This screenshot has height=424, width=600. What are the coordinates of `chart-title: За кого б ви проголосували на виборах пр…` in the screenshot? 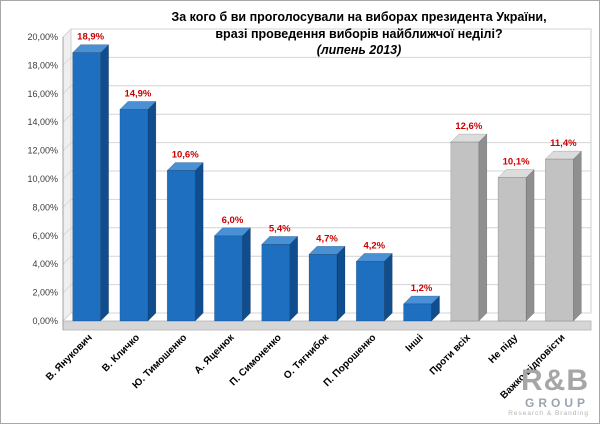 It's located at (359, 34).